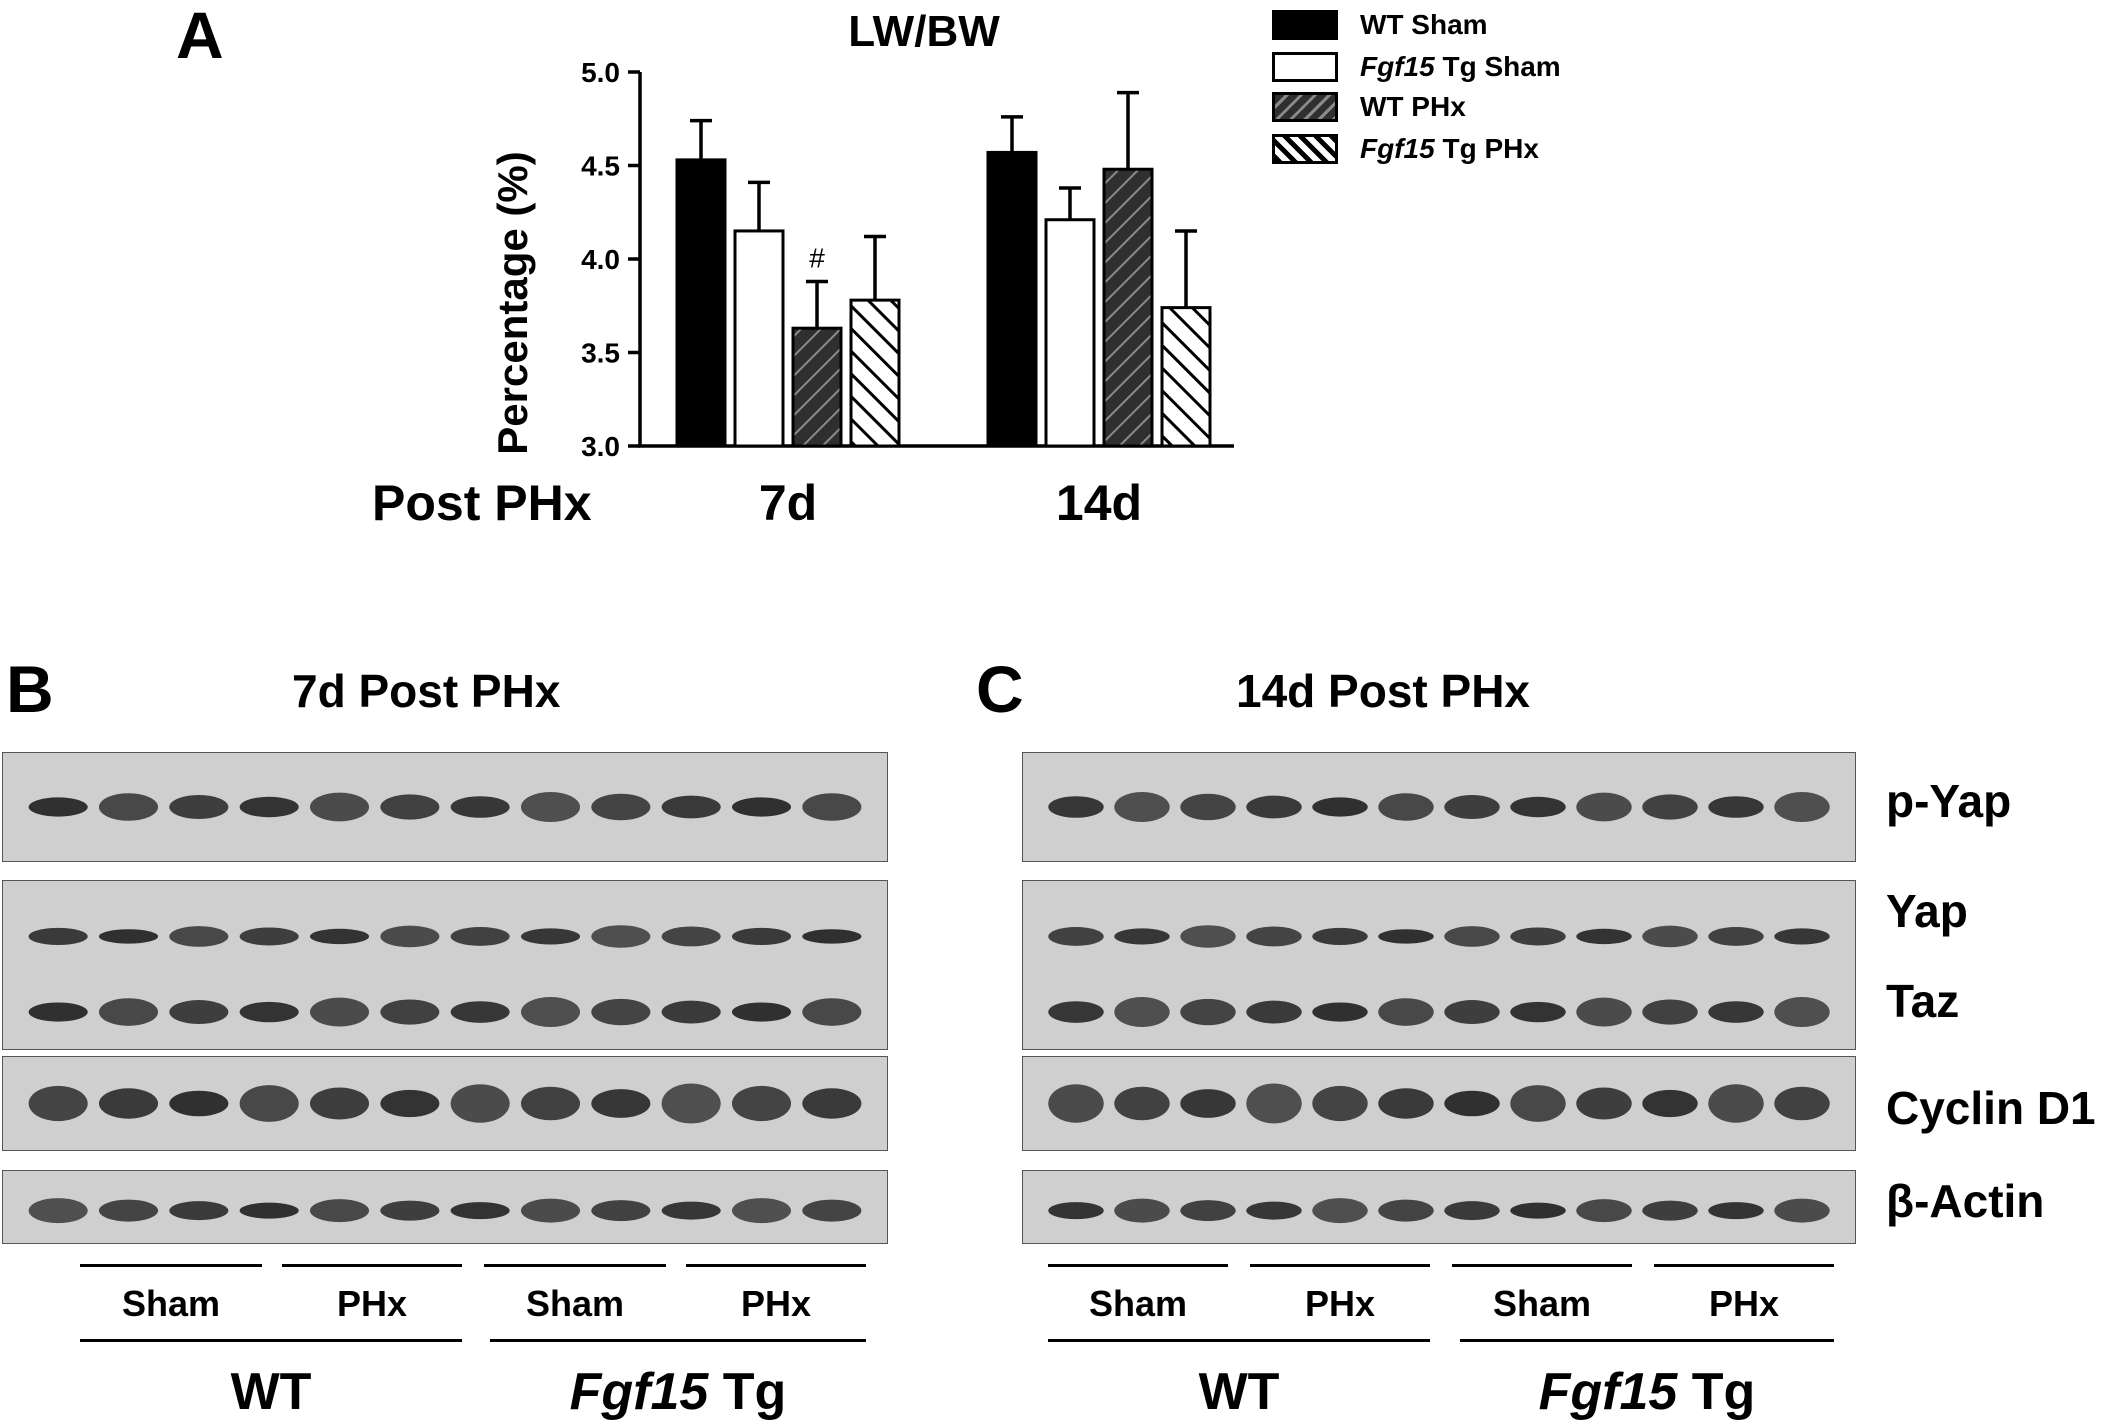  I want to click on genotype-b-tg-rest: Tg, so click(747, 1392).